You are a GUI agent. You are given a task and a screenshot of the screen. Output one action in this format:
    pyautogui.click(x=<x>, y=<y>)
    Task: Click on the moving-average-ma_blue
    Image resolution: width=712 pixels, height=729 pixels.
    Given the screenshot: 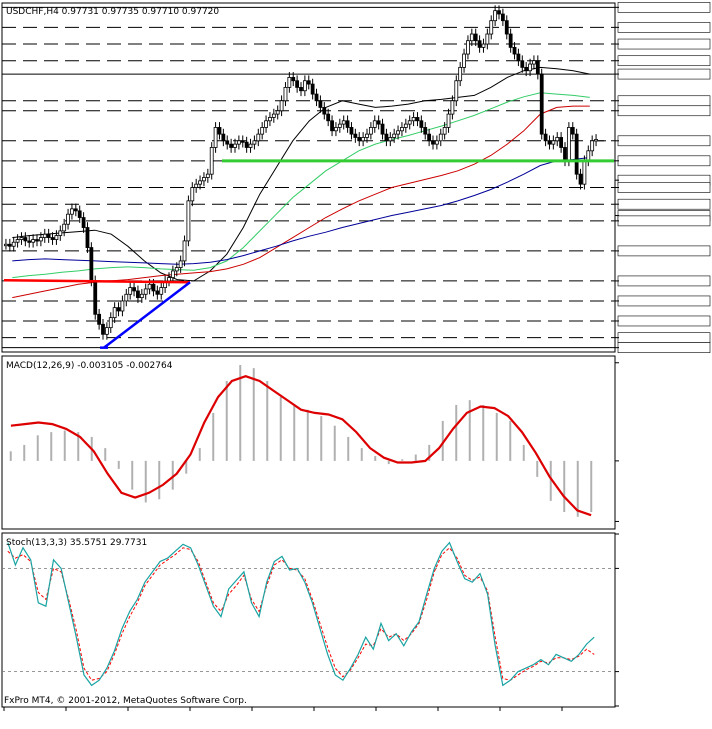 What is the action you would take?
    pyautogui.click(x=301, y=211)
    